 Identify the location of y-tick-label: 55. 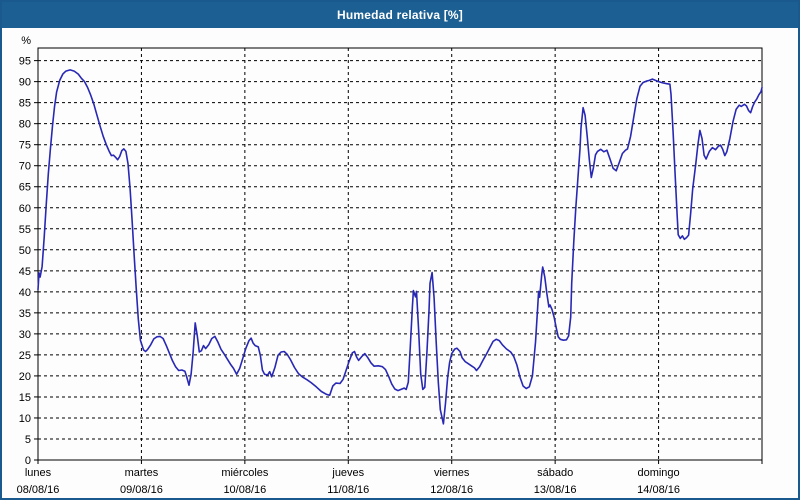
(25, 230).